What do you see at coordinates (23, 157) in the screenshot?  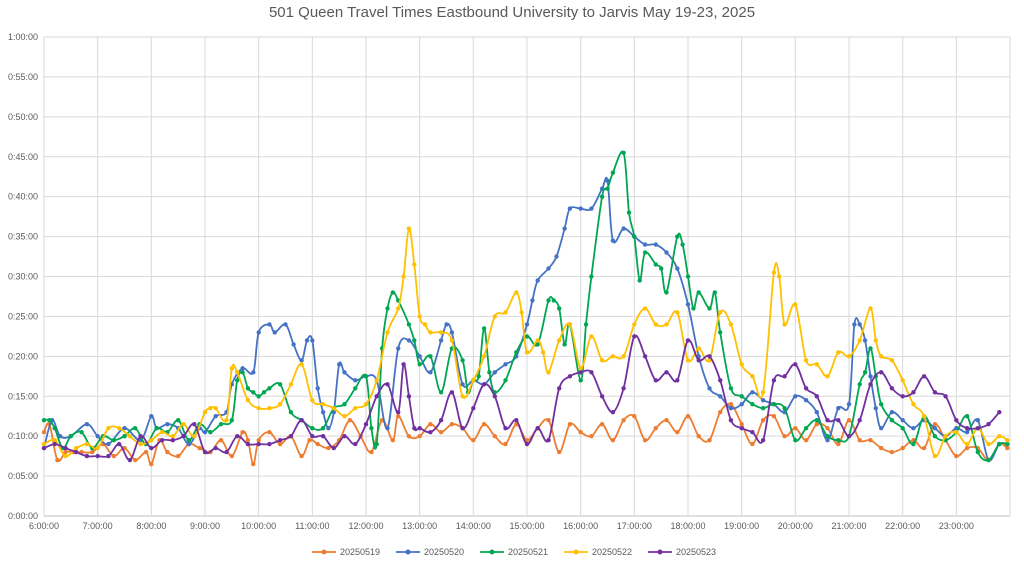 I see `y-tick-label: 0:45:00` at bounding box center [23, 157].